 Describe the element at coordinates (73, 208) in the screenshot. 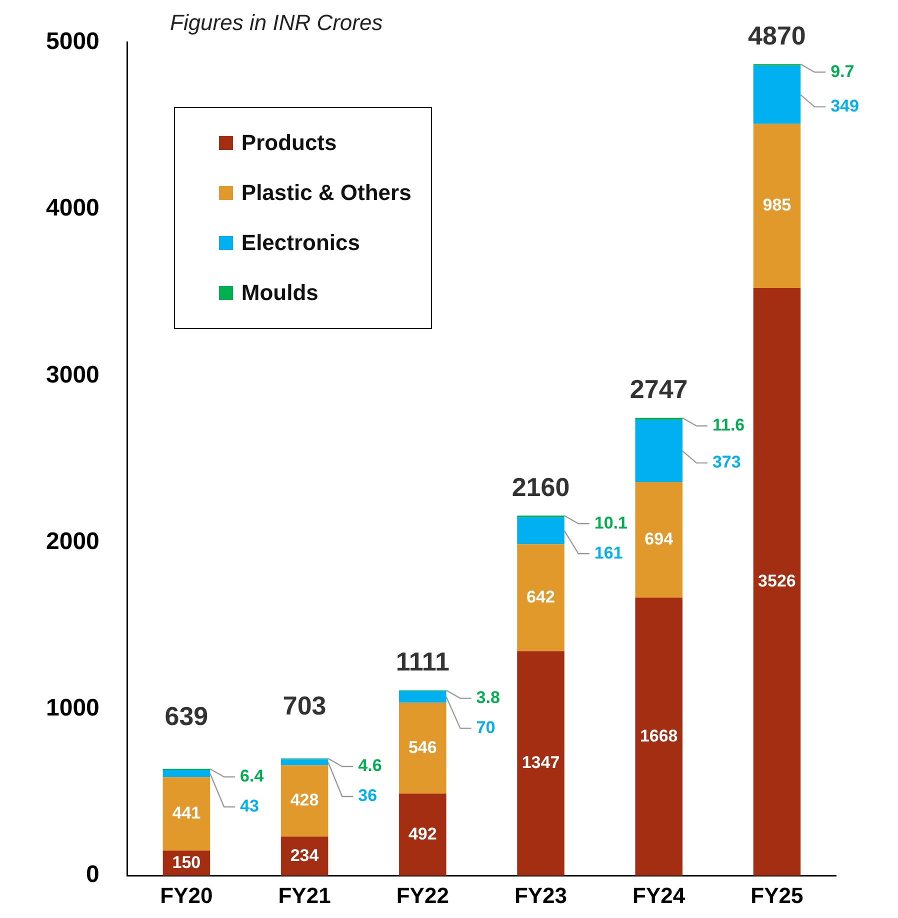

I see `y-tick-label: 4000` at that location.